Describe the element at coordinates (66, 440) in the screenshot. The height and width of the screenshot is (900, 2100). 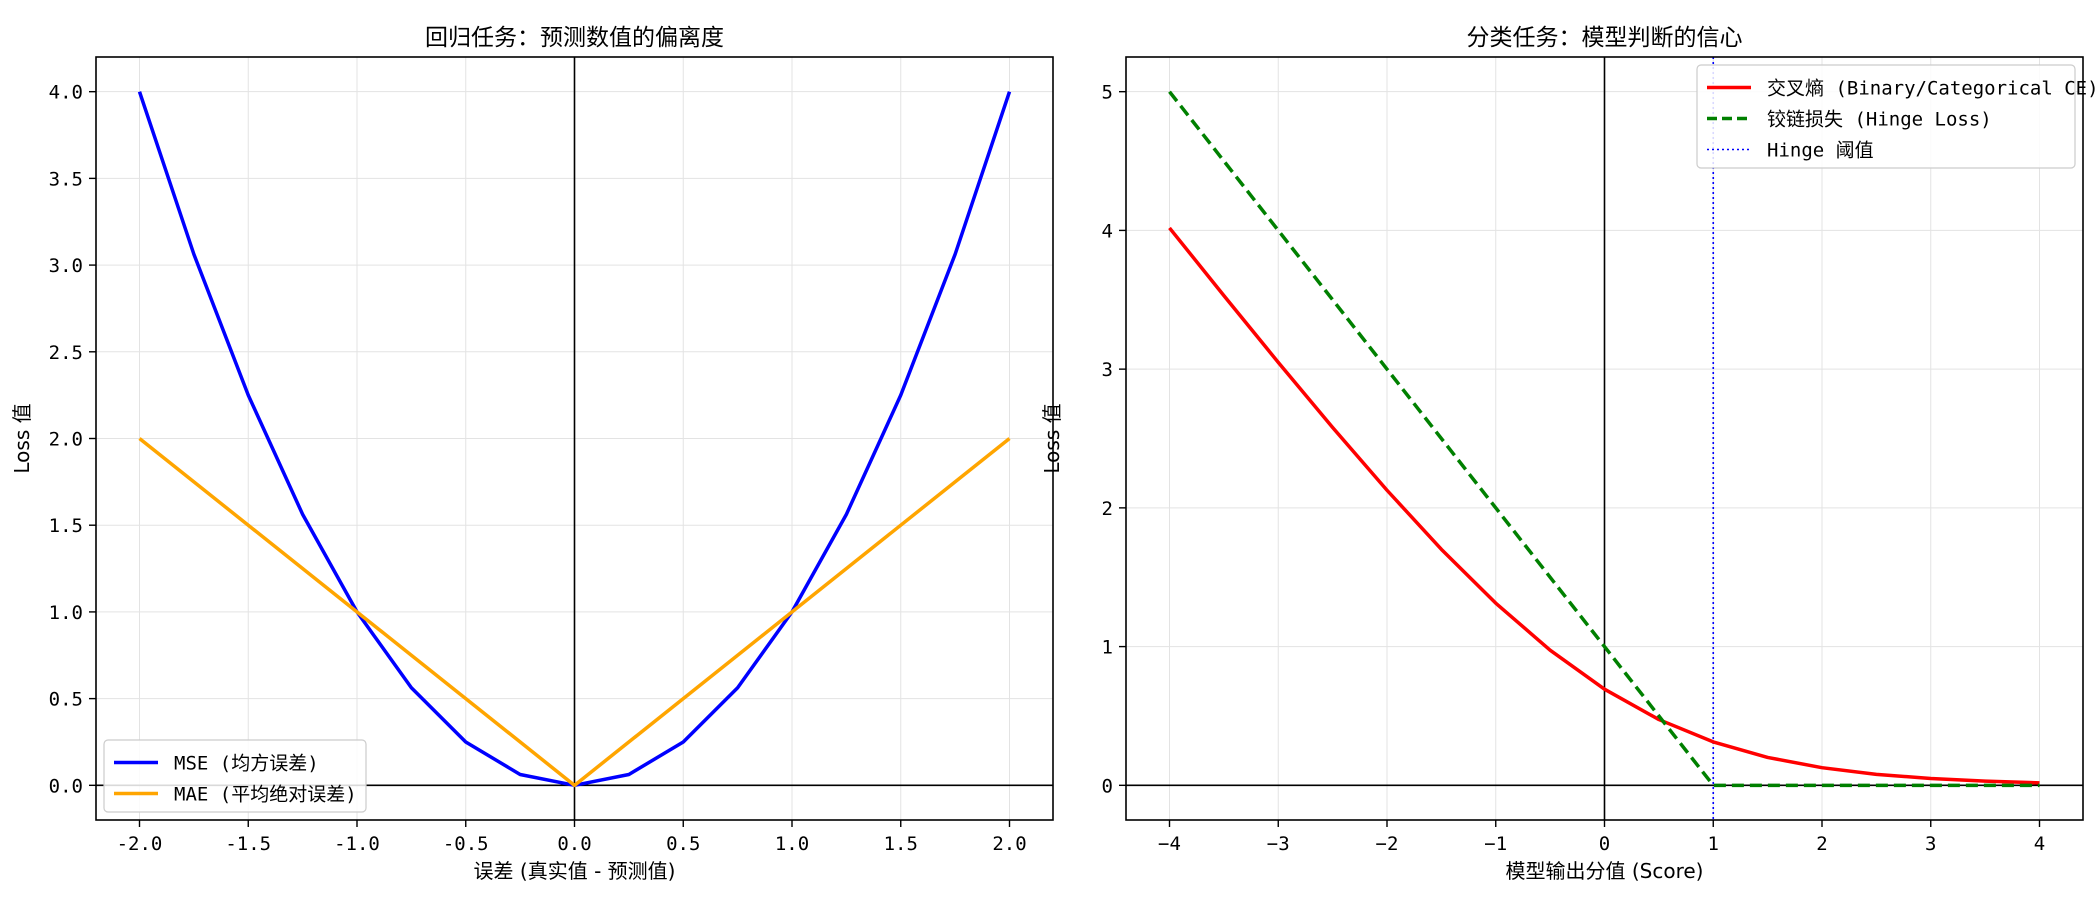
I see `y-tick-label: 2.0` at that location.